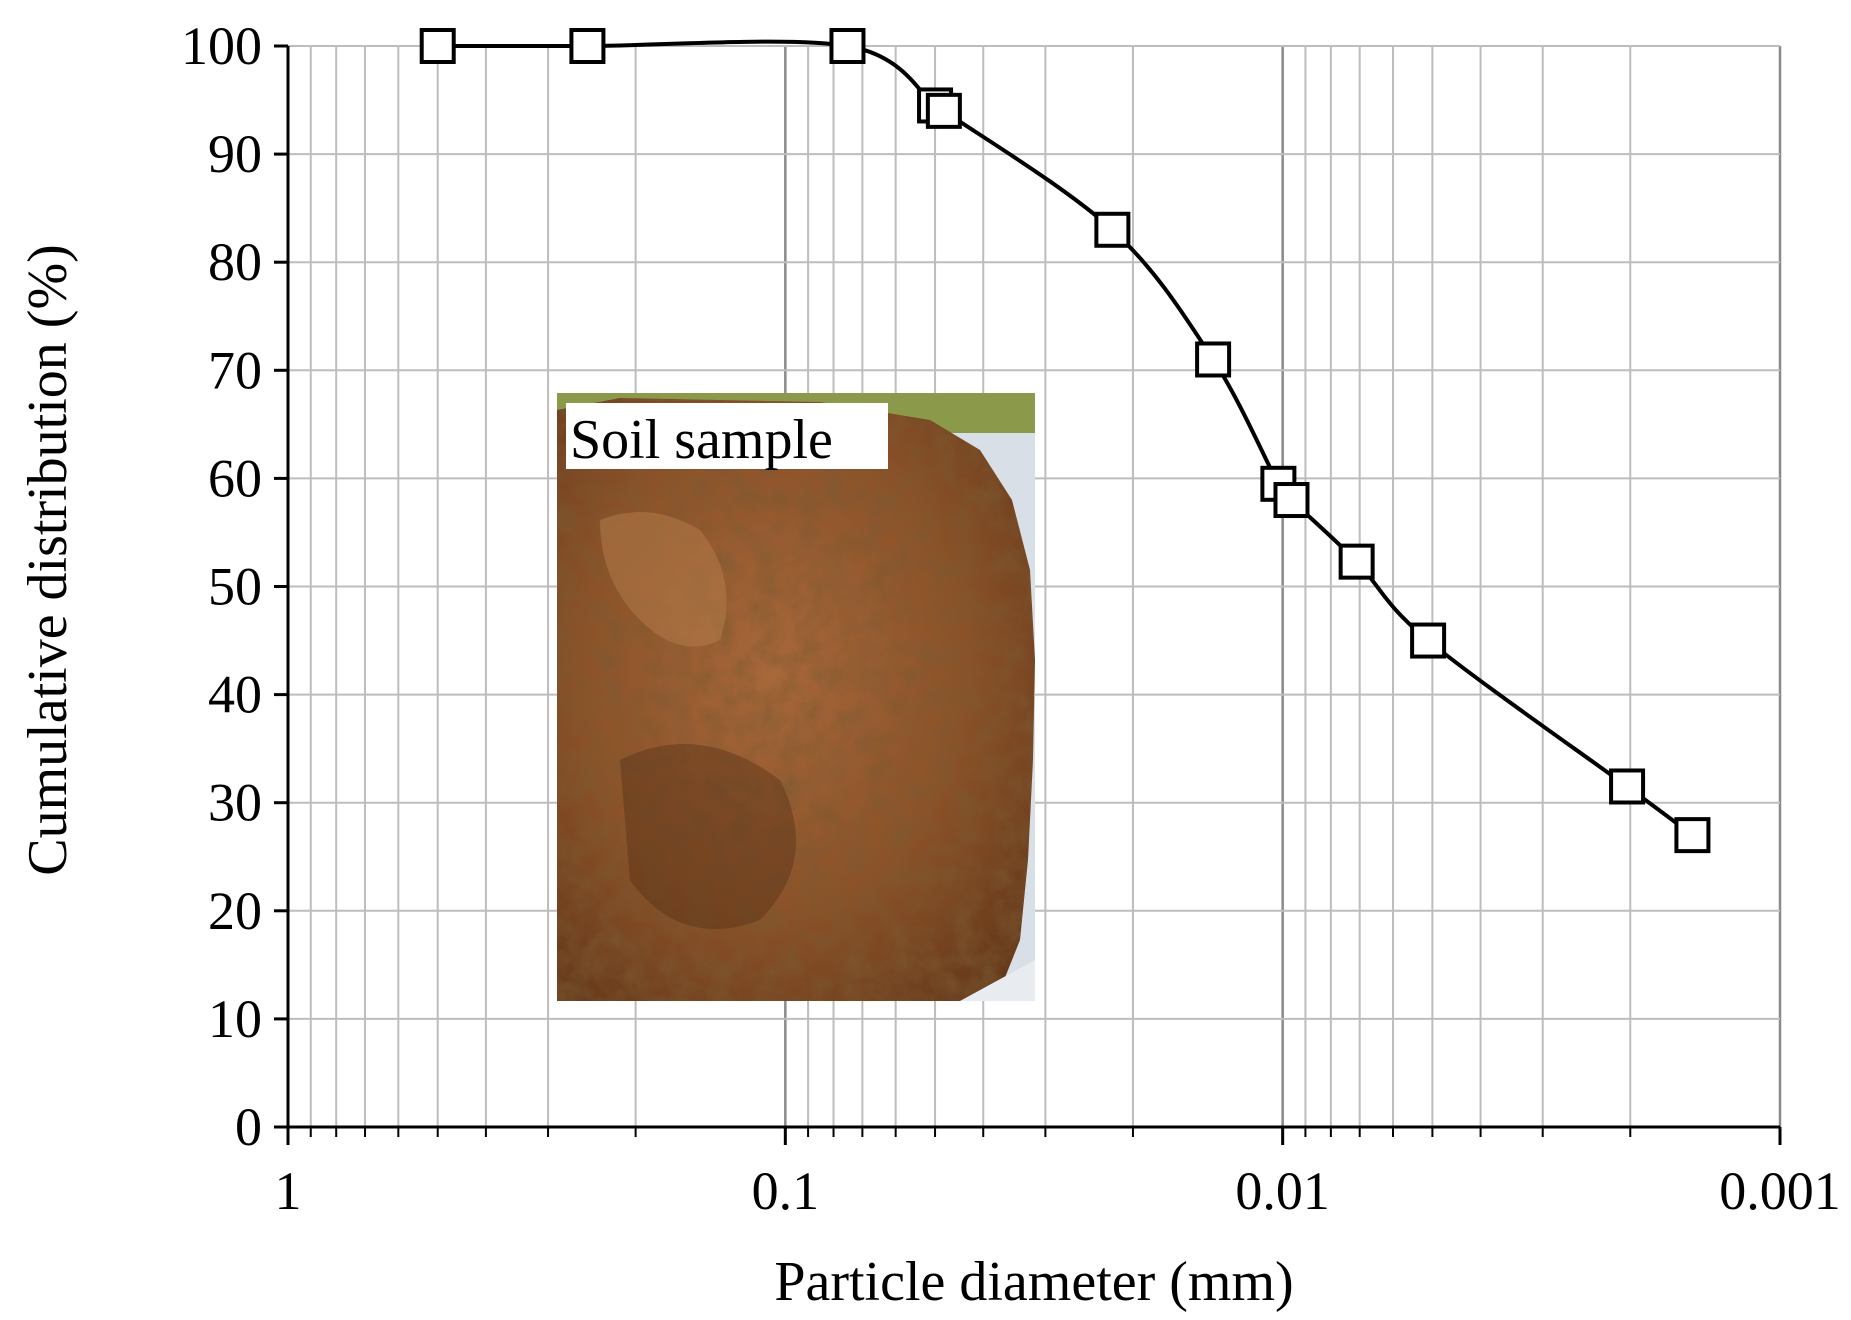  I want to click on y-tick-label: 70, so click(235, 370).